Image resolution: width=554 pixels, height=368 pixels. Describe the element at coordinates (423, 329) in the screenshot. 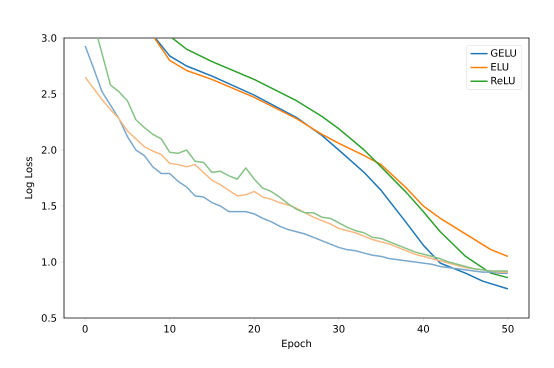

I see `x-tick-label: 40` at that location.